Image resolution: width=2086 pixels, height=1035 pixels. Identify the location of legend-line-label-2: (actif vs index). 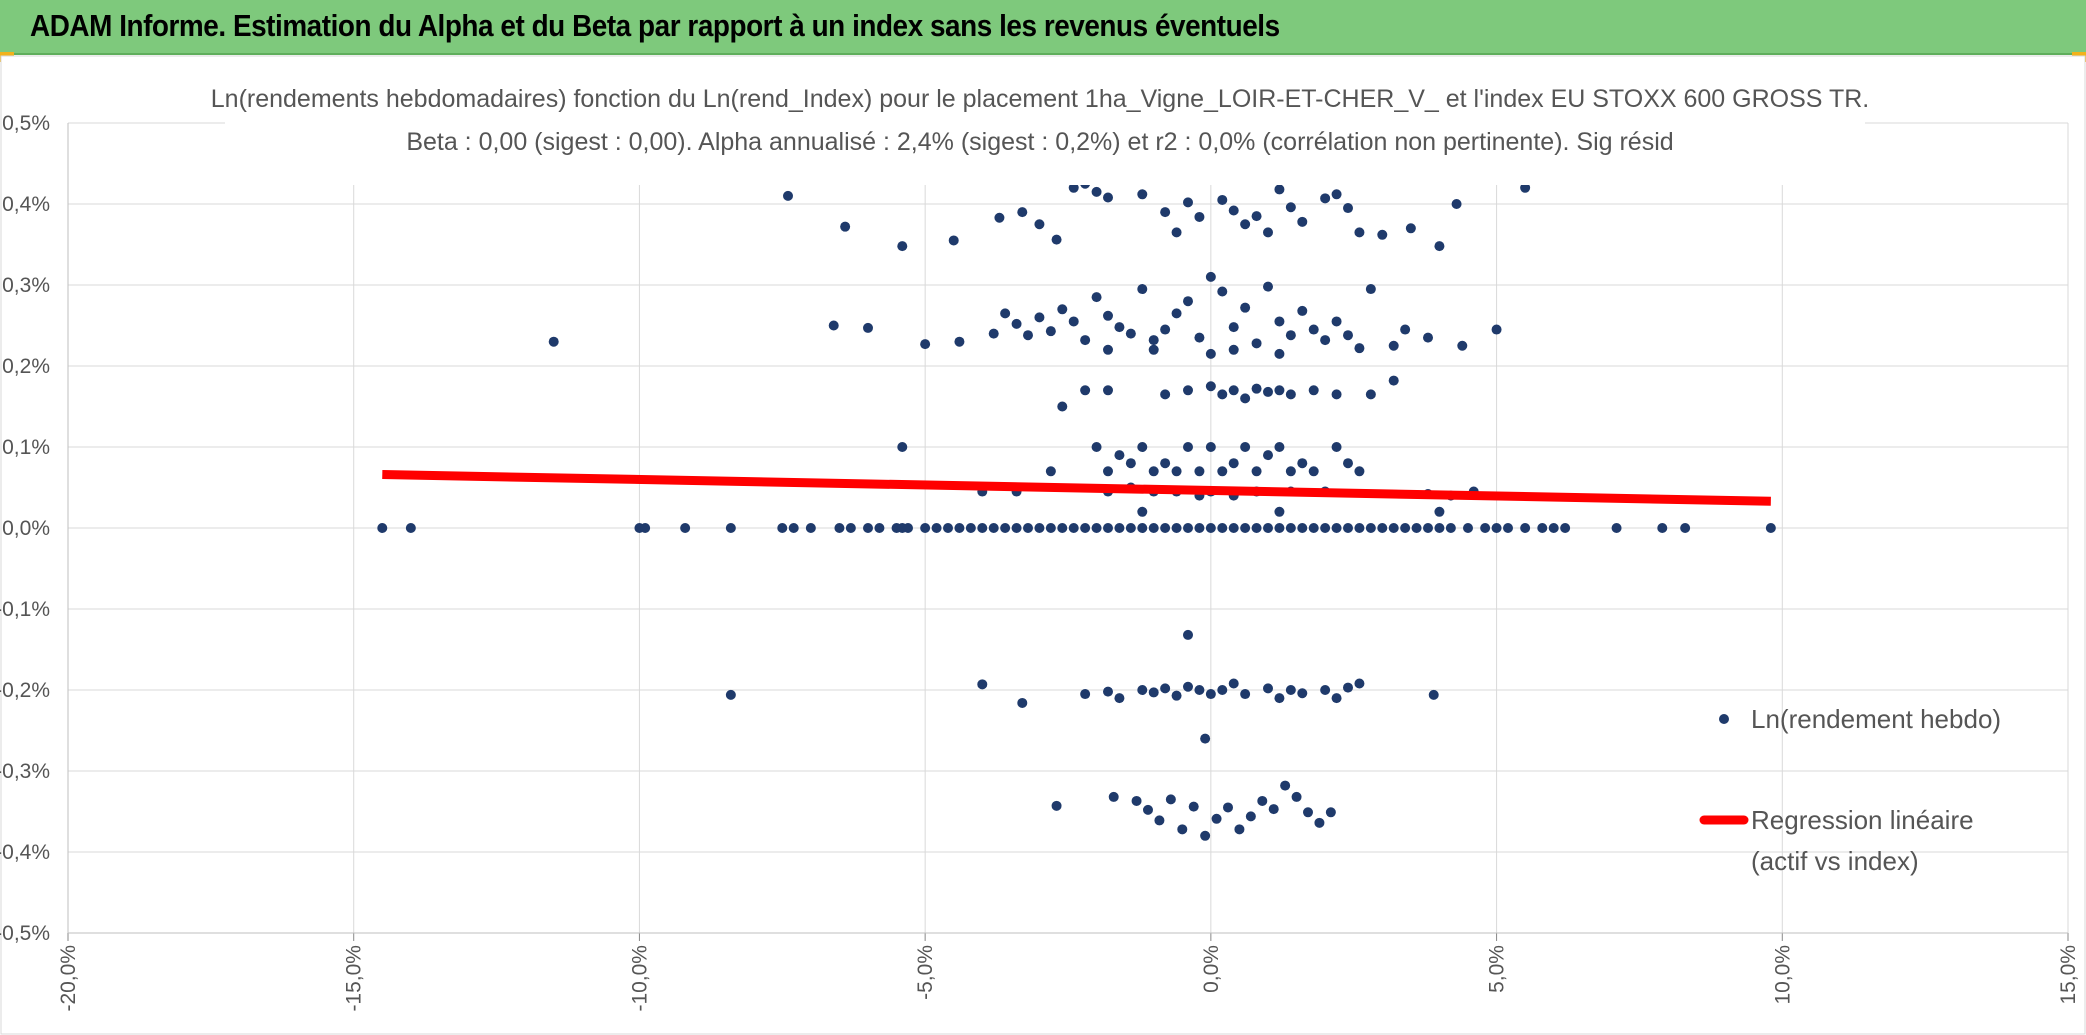
(1835, 861).